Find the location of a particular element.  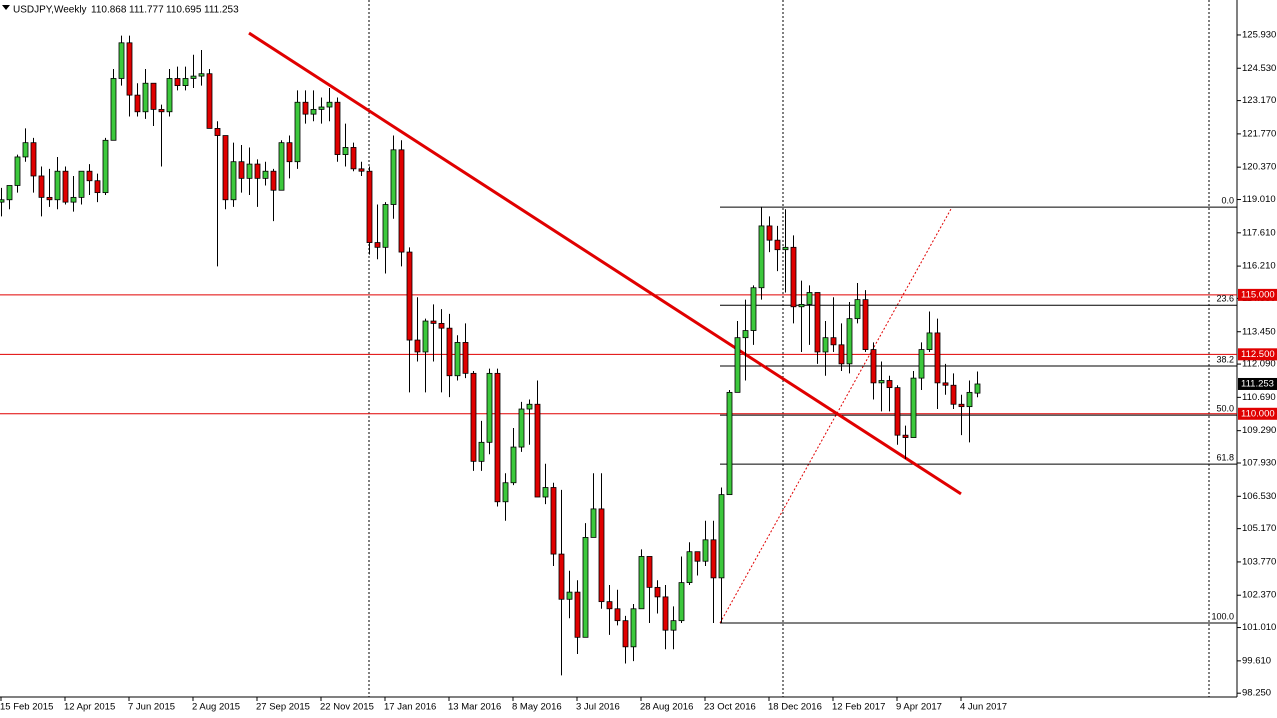

y-tick-label: 106.530 is located at coordinates (1259, 496).